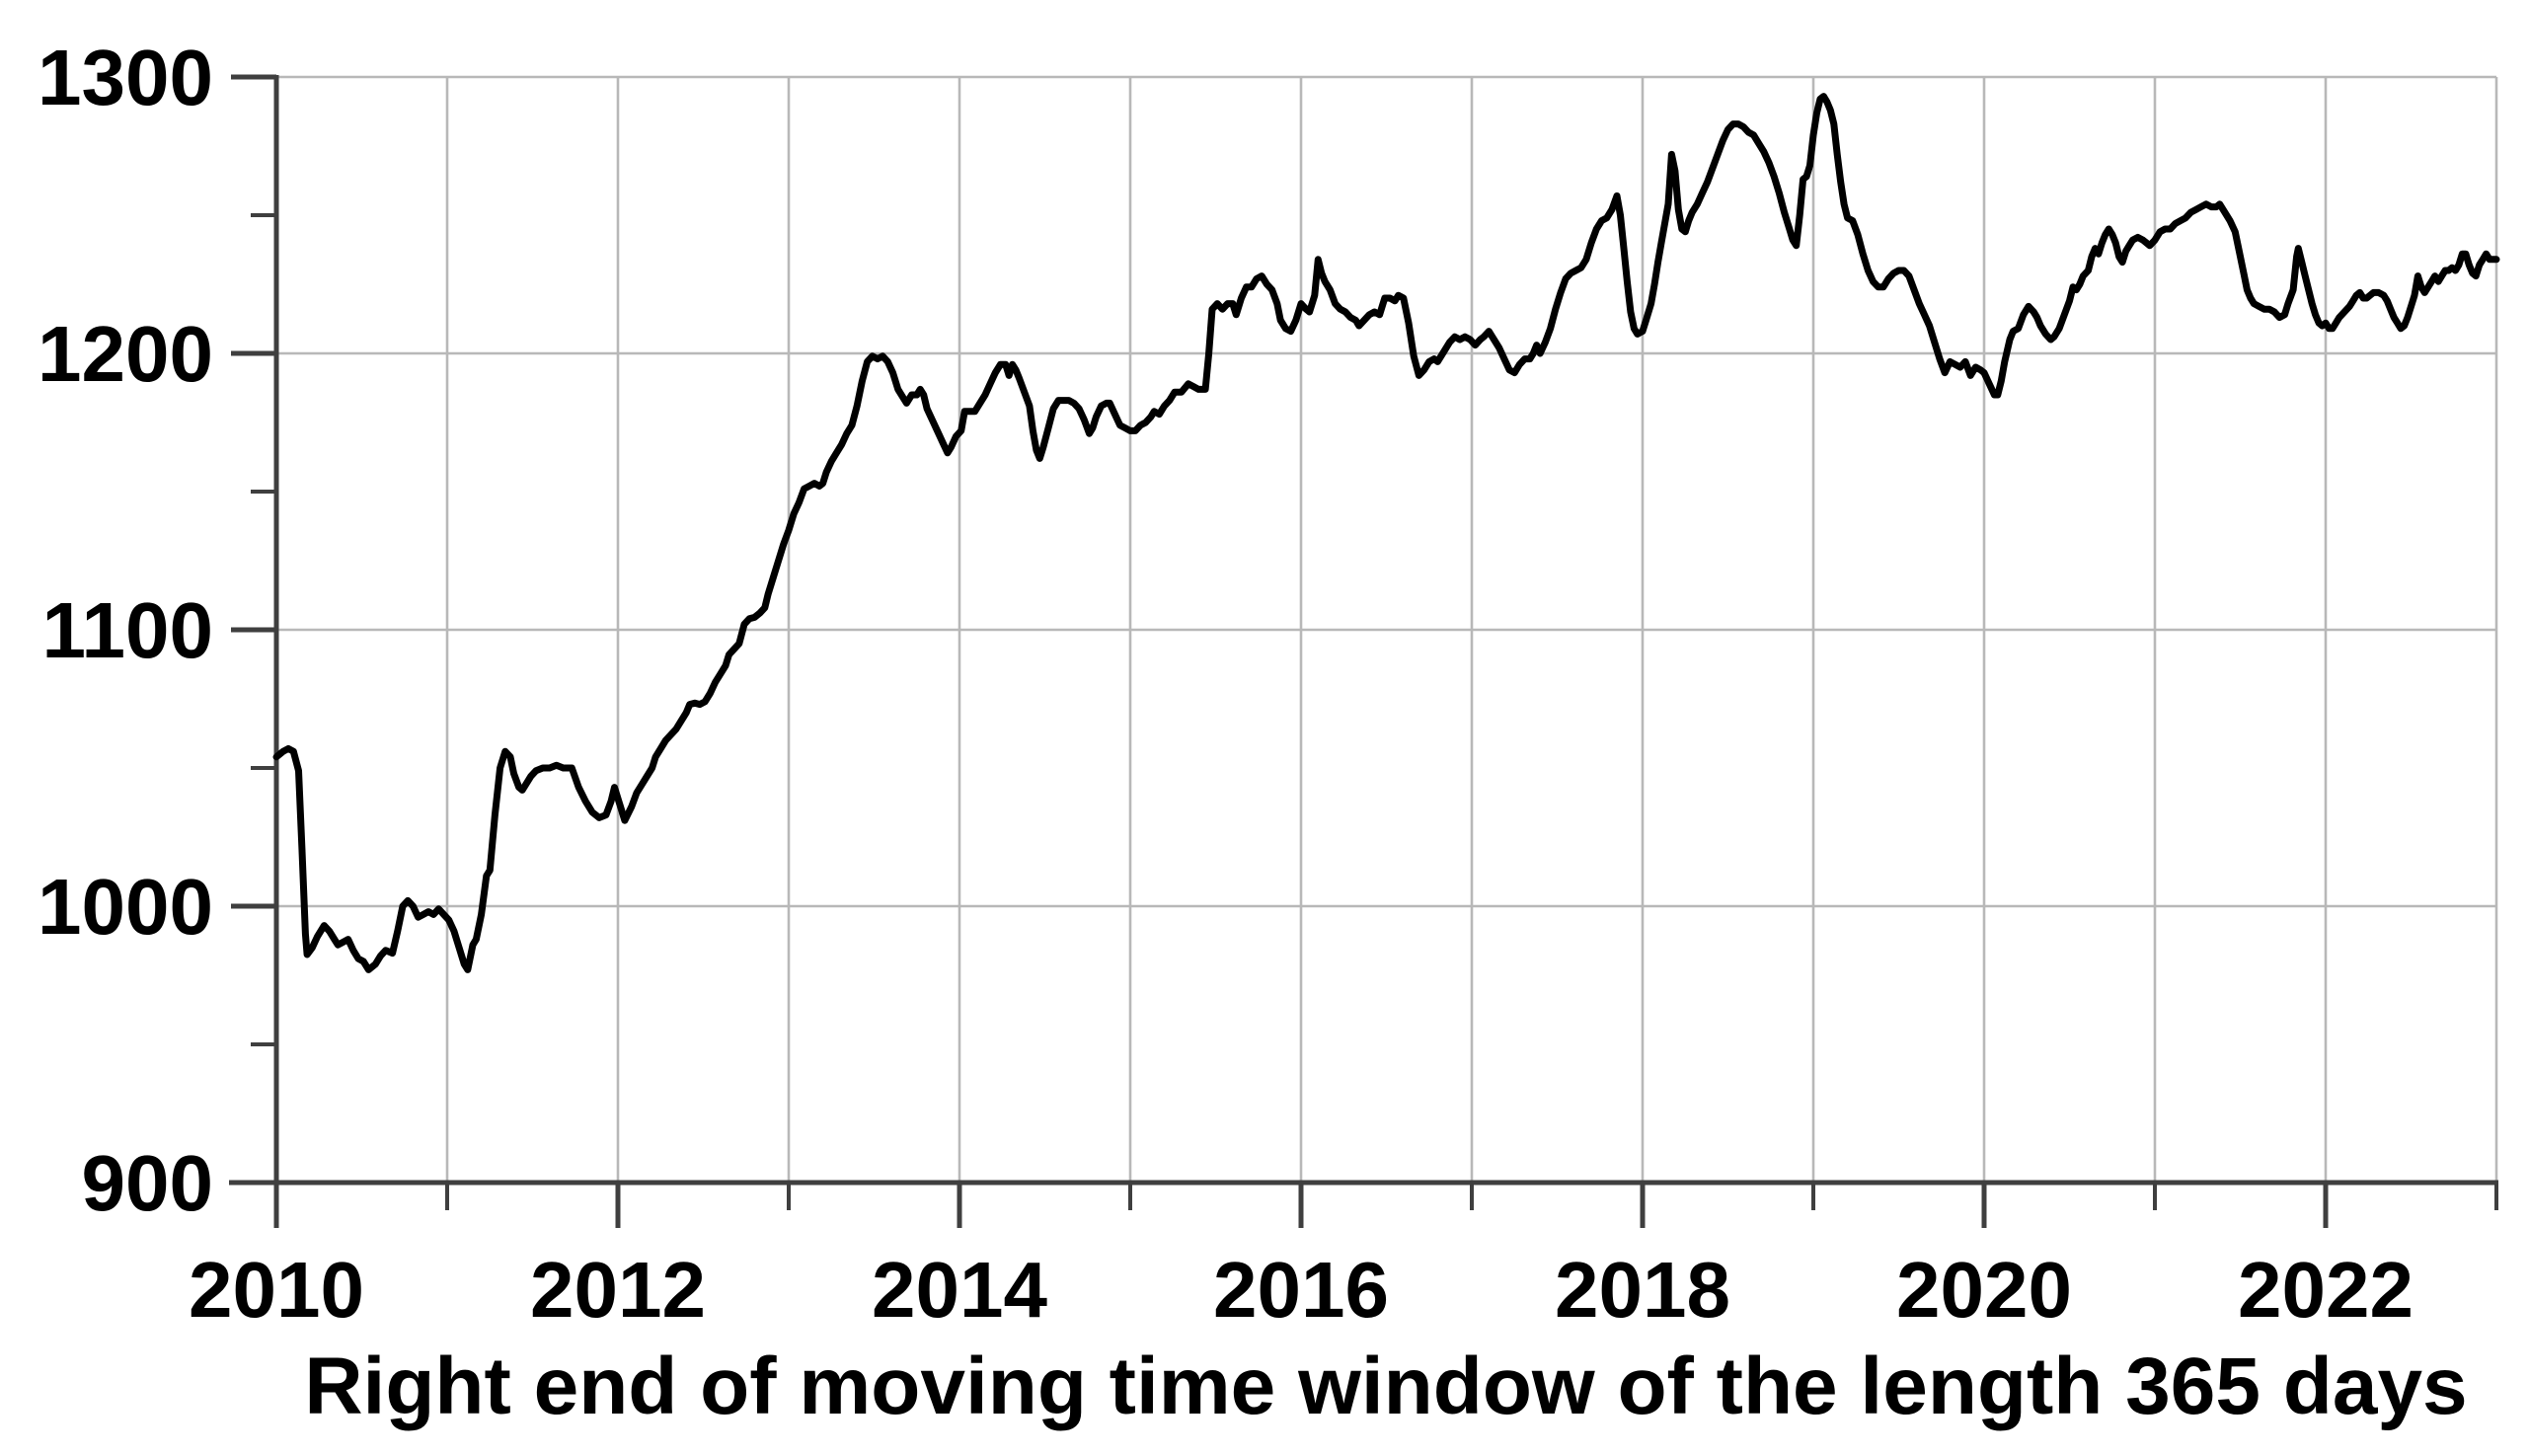 This screenshot has width=2529, height=1456. Describe the element at coordinates (1984, 1290) in the screenshot. I see `x-tick-label-2020: 2020` at that location.